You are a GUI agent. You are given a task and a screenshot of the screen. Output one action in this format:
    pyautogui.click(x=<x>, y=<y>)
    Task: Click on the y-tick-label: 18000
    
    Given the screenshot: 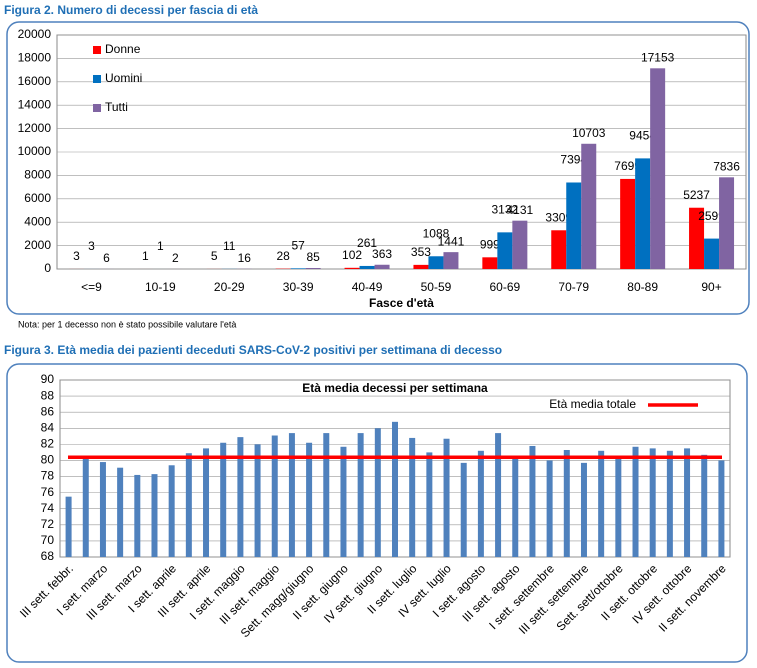 What is the action you would take?
    pyautogui.click(x=35, y=58)
    